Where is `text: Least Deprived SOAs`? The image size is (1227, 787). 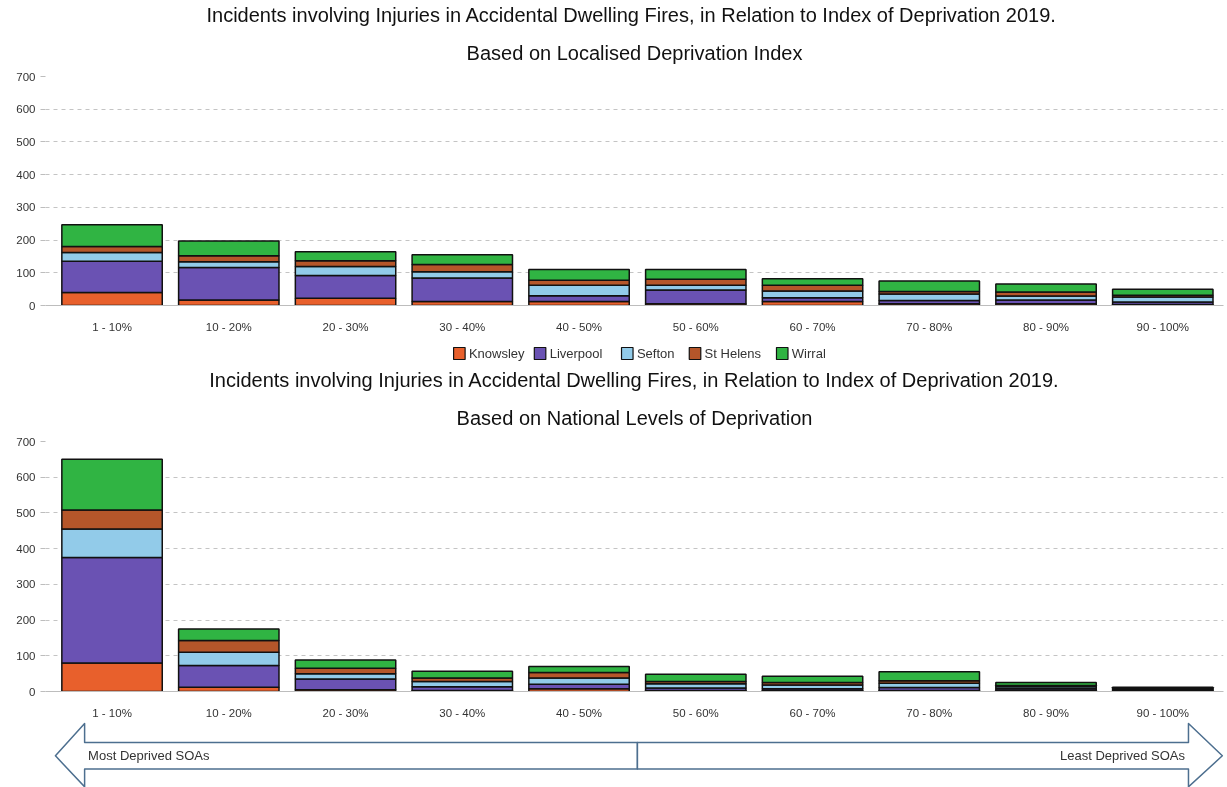
text: Least Deprived SOAs is located at coordinates (1122, 756).